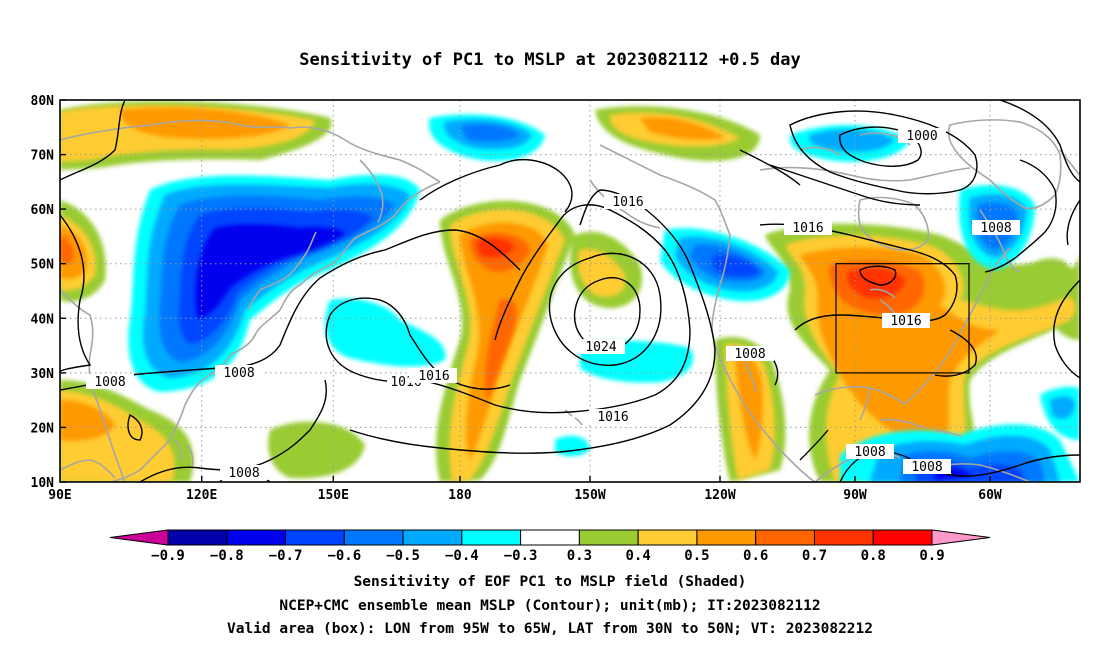  I want to click on colorbar-label: 0.7, so click(814, 556).